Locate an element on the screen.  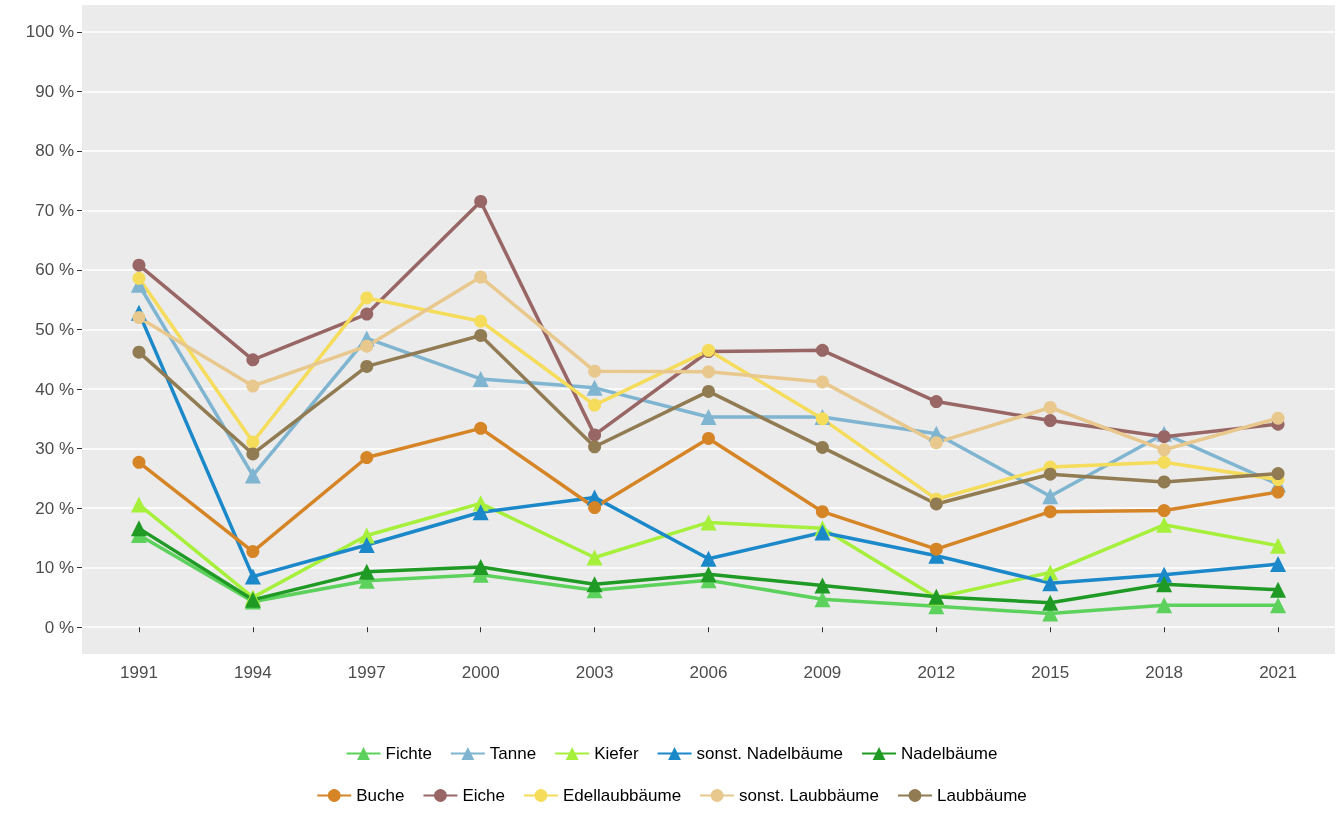
legend-label: Edellaubbäume is located at coordinates (622, 795).